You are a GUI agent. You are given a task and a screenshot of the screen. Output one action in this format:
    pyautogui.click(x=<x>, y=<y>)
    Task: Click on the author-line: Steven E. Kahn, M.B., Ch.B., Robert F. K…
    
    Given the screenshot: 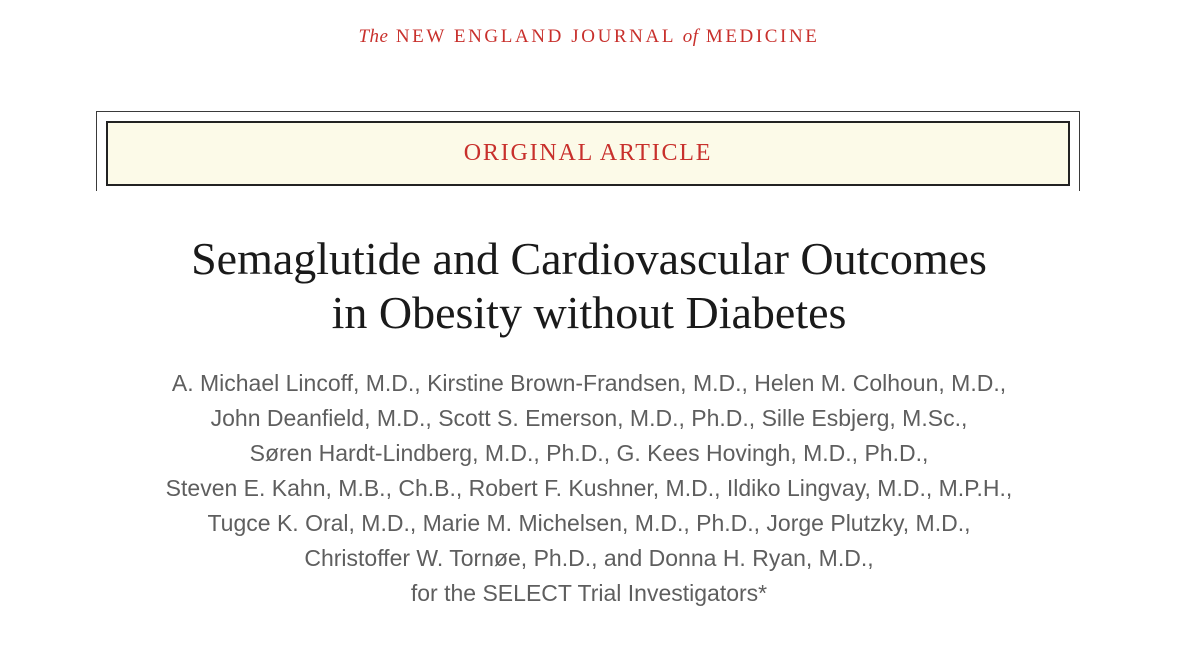 What is the action you would take?
    pyautogui.click(x=589, y=488)
    